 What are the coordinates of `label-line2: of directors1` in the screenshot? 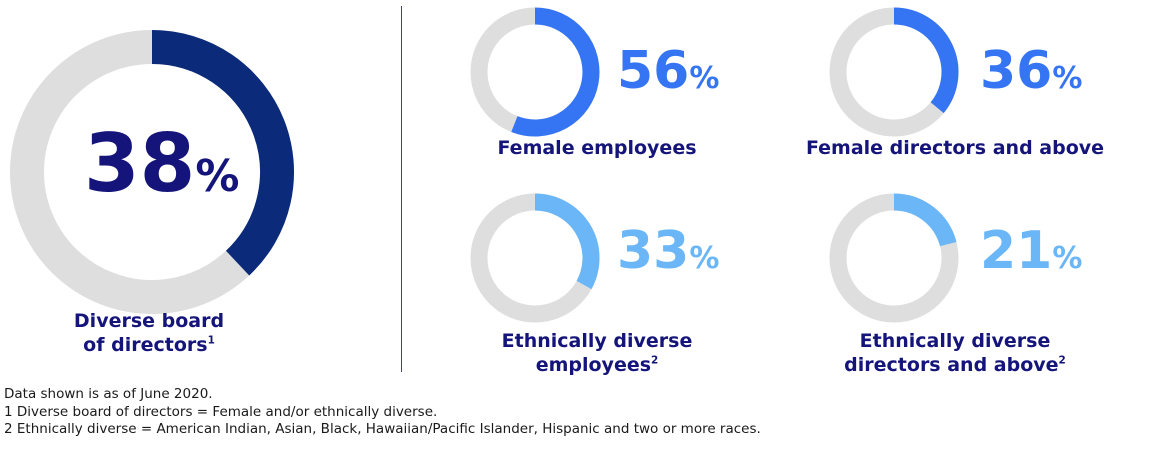 It's located at (149, 344).